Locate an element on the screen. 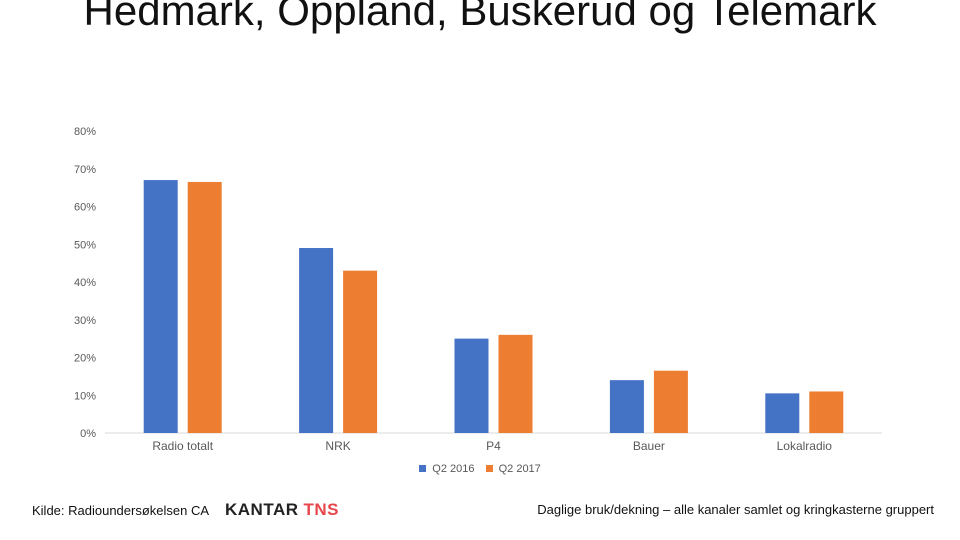 This screenshot has width=960, height=540. logo-tns: TNS is located at coordinates (321, 509).